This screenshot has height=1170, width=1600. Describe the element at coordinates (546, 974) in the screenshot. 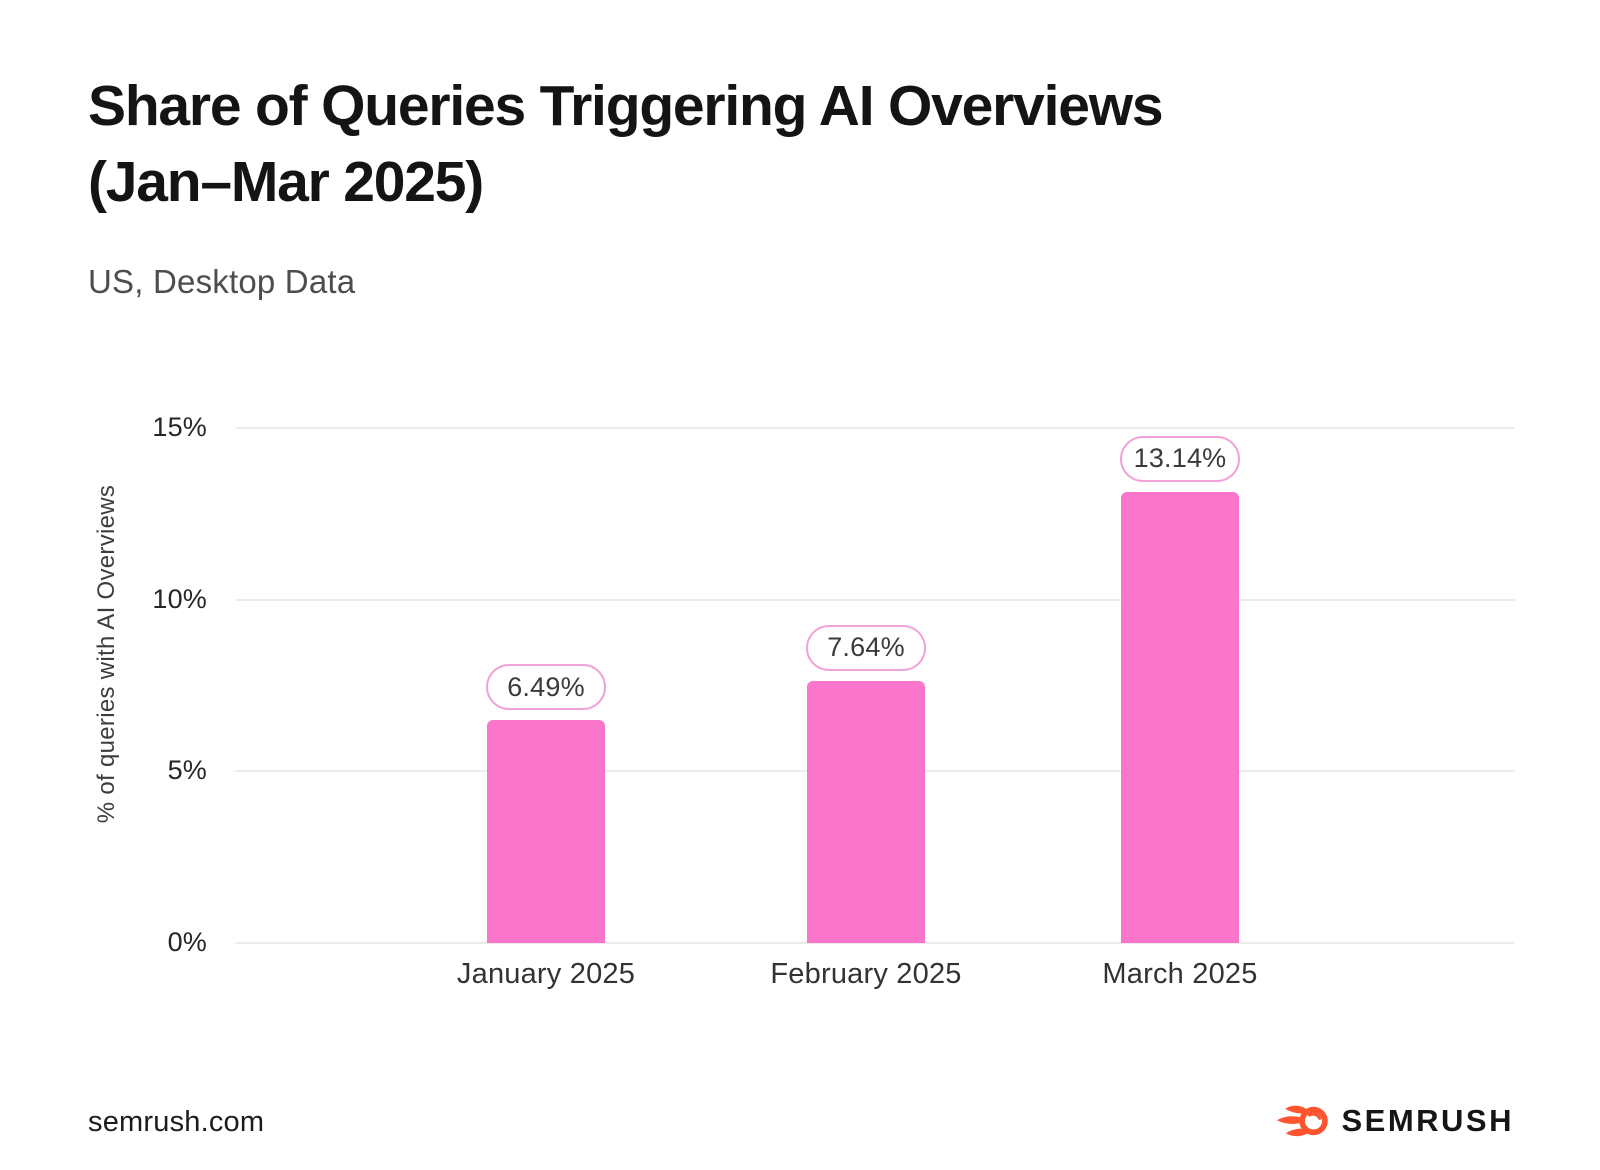

I see `x-axis-tick-label: January 2025` at that location.